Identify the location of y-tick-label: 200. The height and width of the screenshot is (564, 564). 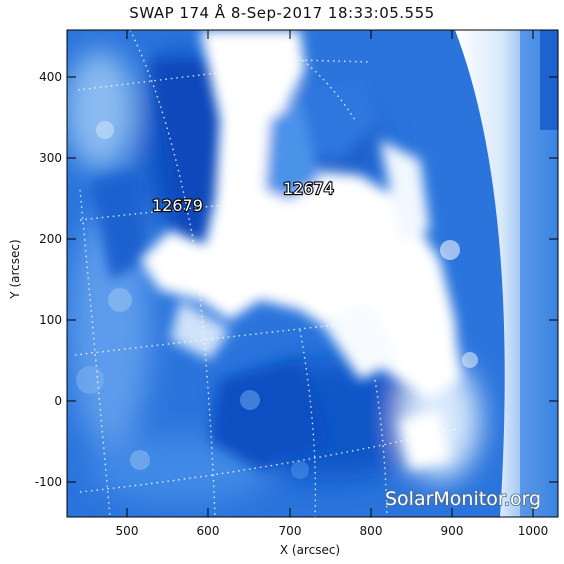
(50, 239).